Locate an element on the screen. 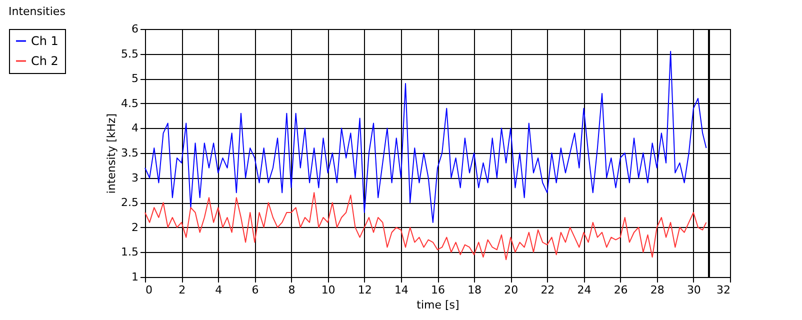 This screenshot has height=320, width=802. x-tick-label: 12 is located at coordinates (365, 290).